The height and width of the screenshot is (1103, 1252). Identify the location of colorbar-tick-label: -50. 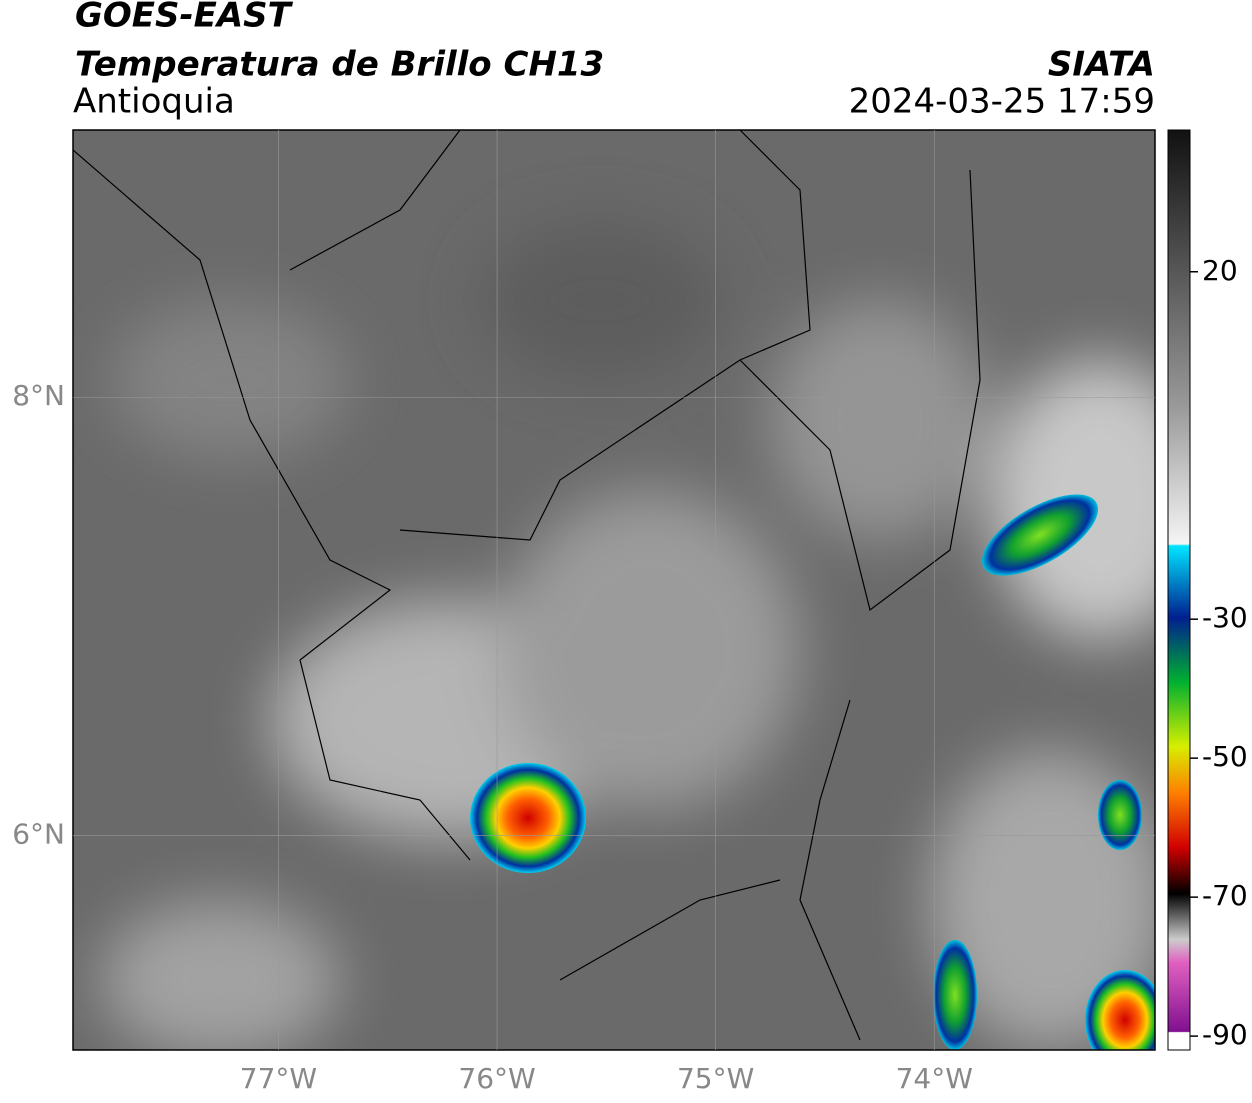
(1225, 756).